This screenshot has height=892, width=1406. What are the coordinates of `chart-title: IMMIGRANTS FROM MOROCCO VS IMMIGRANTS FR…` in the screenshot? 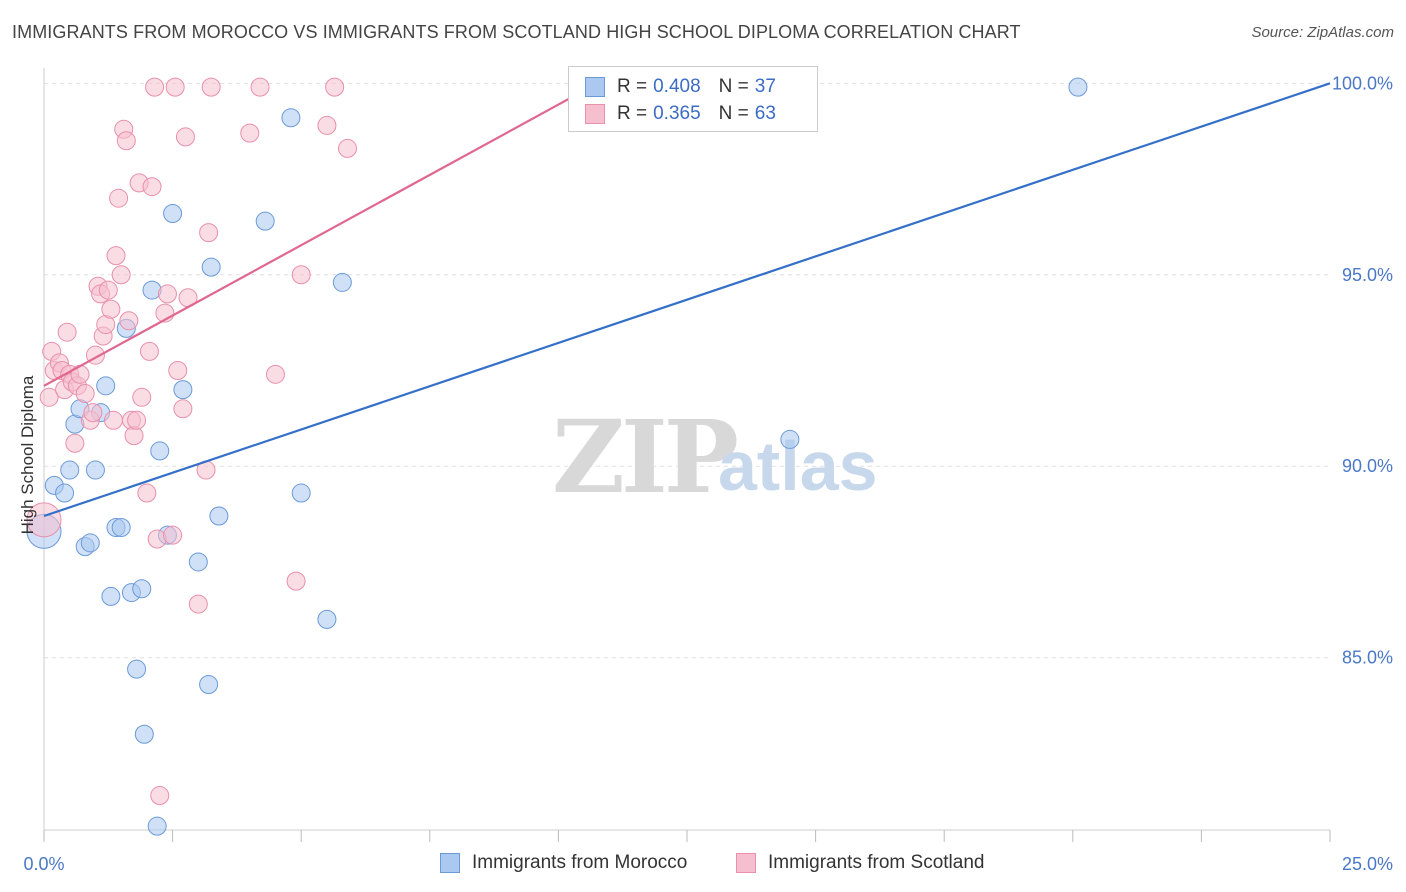 It's located at (516, 32).